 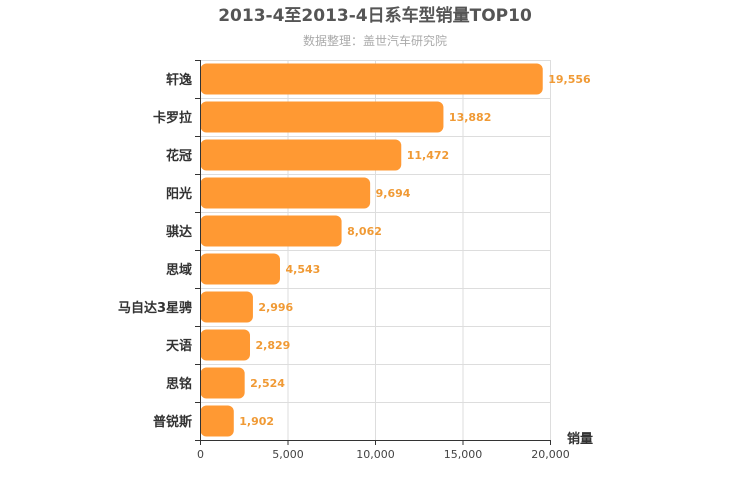 What do you see at coordinates (256, 421) in the screenshot?
I see `data-label: 1,902` at bounding box center [256, 421].